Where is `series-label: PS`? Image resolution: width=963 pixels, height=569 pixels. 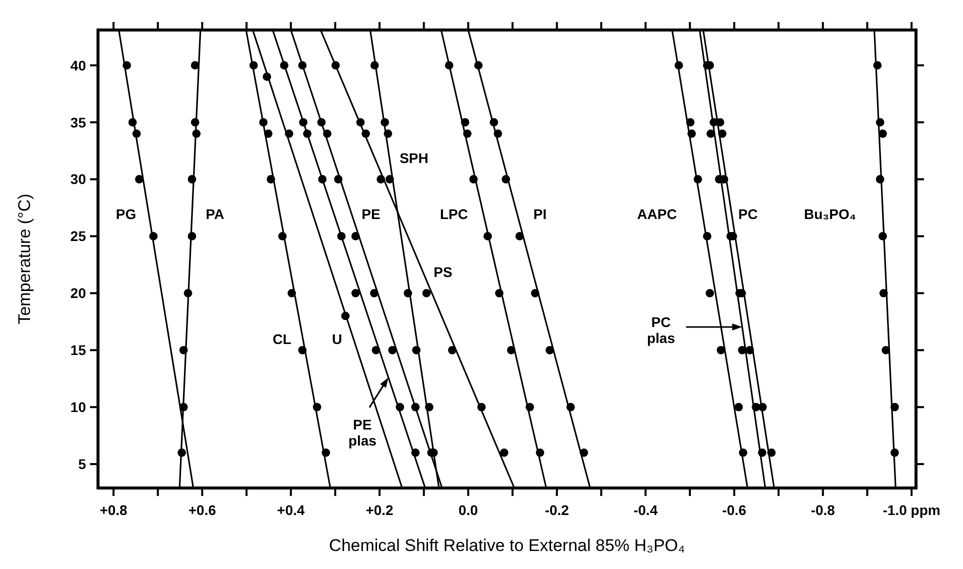
series-label: PS is located at coordinates (443, 272).